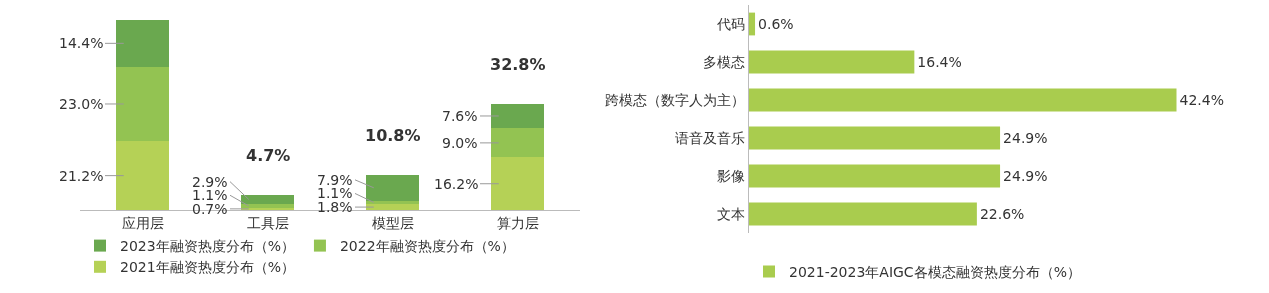 This screenshot has width=1269, height=293. I want to click on y-tick-label: 跨模态（数字人为主）, so click(675, 99).